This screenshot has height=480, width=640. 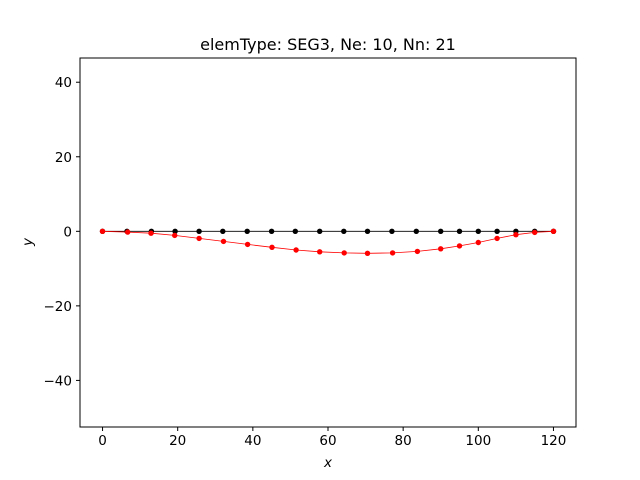 What do you see at coordinates (554, 441) in the screenshot?
I see `x-tick-label: 120` at bounding box center [554, 441].